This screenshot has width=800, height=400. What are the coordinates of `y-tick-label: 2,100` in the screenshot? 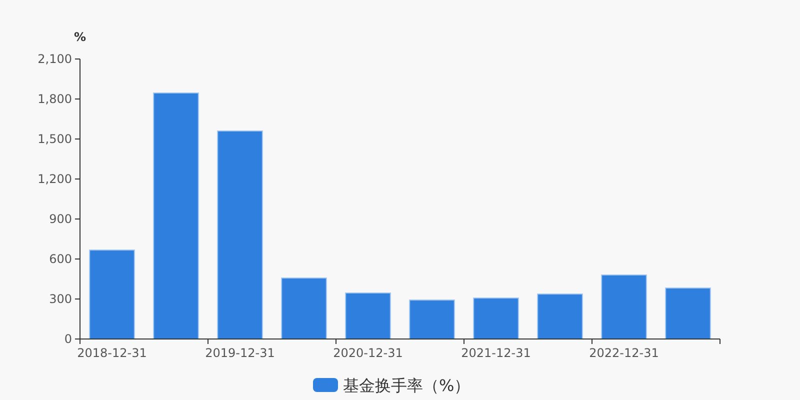 It's located at (55, 59).